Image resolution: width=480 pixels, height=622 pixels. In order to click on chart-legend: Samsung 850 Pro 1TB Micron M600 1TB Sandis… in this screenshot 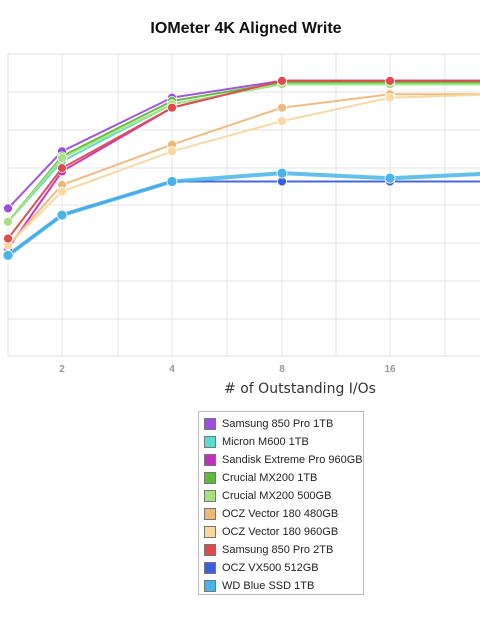, I will do `click(281, 503)`.